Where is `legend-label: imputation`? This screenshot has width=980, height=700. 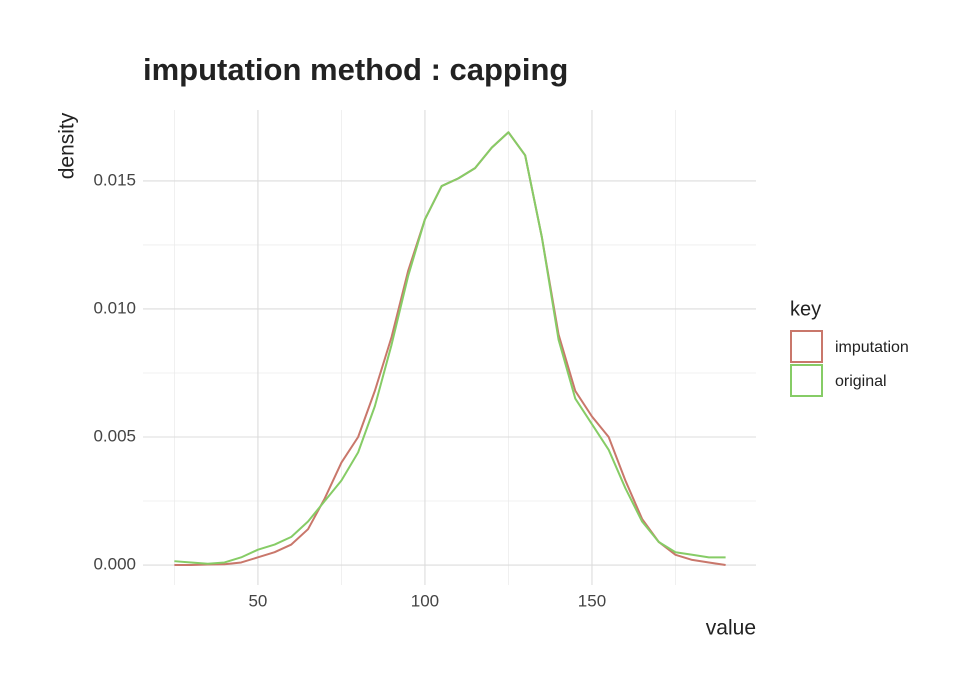
legend-label: imputation is located at coordinates (872, 347).